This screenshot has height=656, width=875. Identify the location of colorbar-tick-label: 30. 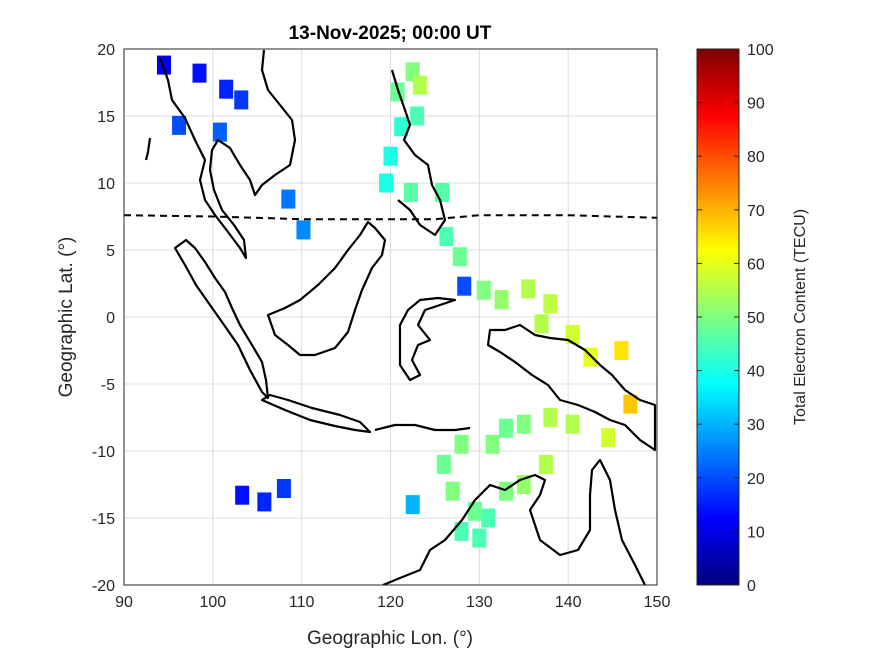
(756, 425).